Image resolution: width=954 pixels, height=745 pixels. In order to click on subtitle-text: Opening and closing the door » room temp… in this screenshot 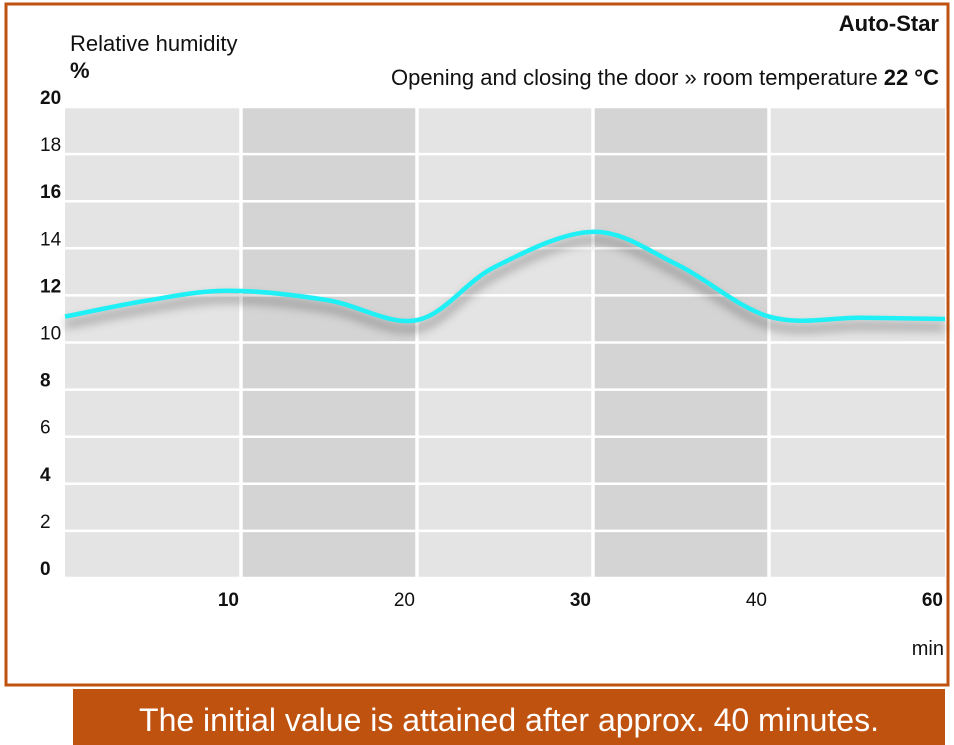, I will do `click(634, 77)`.